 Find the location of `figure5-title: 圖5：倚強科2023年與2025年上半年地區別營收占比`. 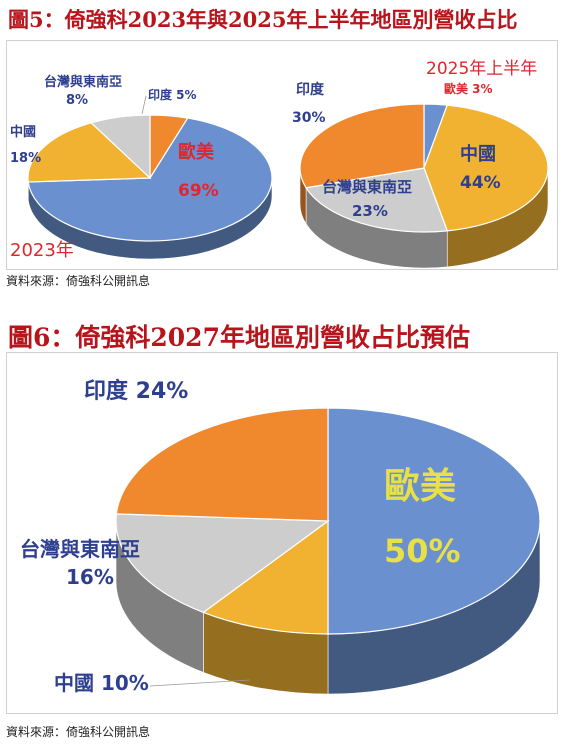

figure5-title: 圖5：倚強科2023年與2025年上半年地區別營收占比 is located at coordinates (263, 19).